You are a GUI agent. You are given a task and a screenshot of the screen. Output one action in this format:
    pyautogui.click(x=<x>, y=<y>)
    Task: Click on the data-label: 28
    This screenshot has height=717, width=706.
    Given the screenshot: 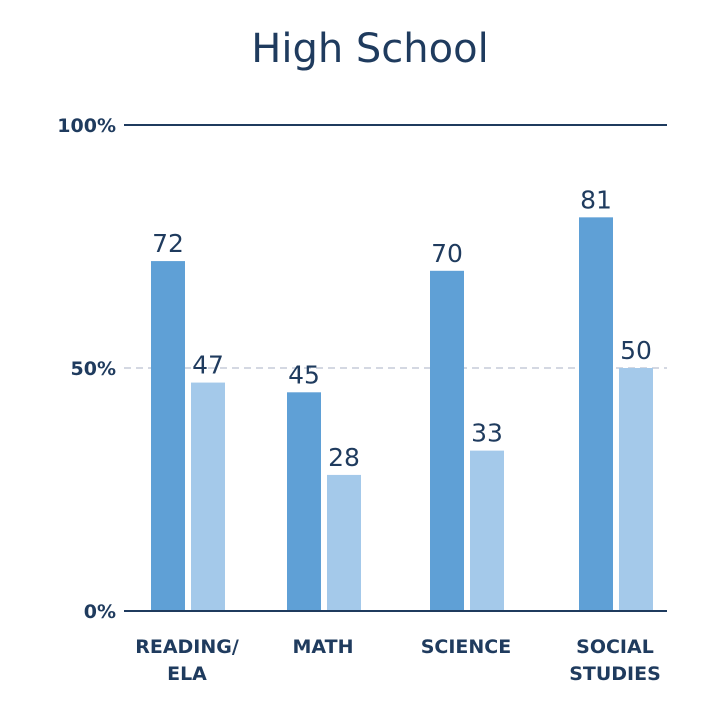 What is the action you would take?
    pyautogui.click(x=344, y=457)
    